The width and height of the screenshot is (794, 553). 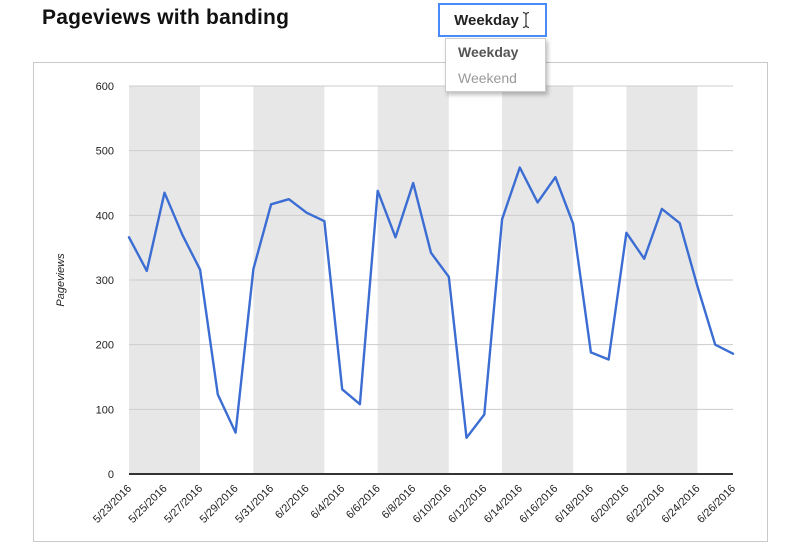 What do you see at coordinates (254, 504) in the screenshot?
I see `svg-text: 5/31/2016` at bounding box center [254, 504].